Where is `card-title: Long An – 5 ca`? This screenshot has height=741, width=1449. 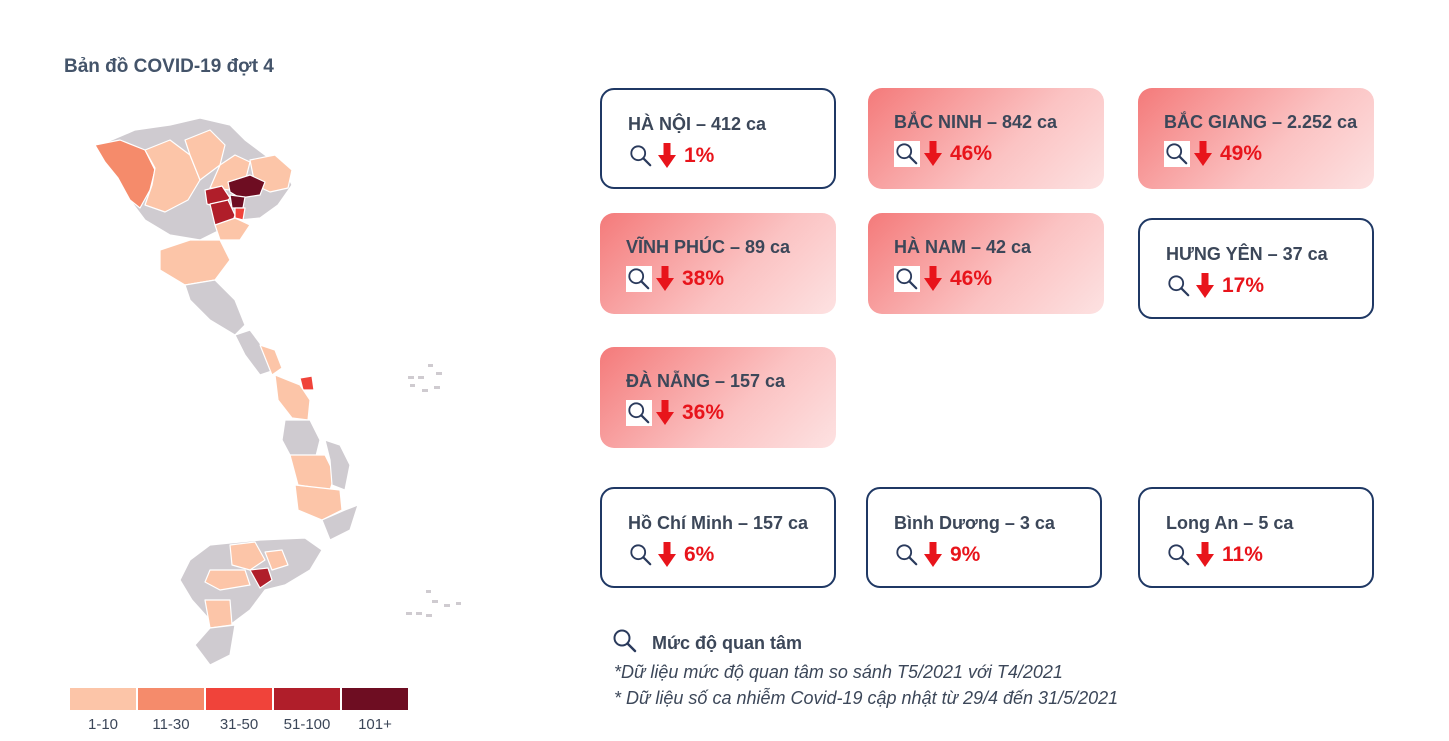 card-title: Long An – 5 ca is located at coordinates (1230, 523).